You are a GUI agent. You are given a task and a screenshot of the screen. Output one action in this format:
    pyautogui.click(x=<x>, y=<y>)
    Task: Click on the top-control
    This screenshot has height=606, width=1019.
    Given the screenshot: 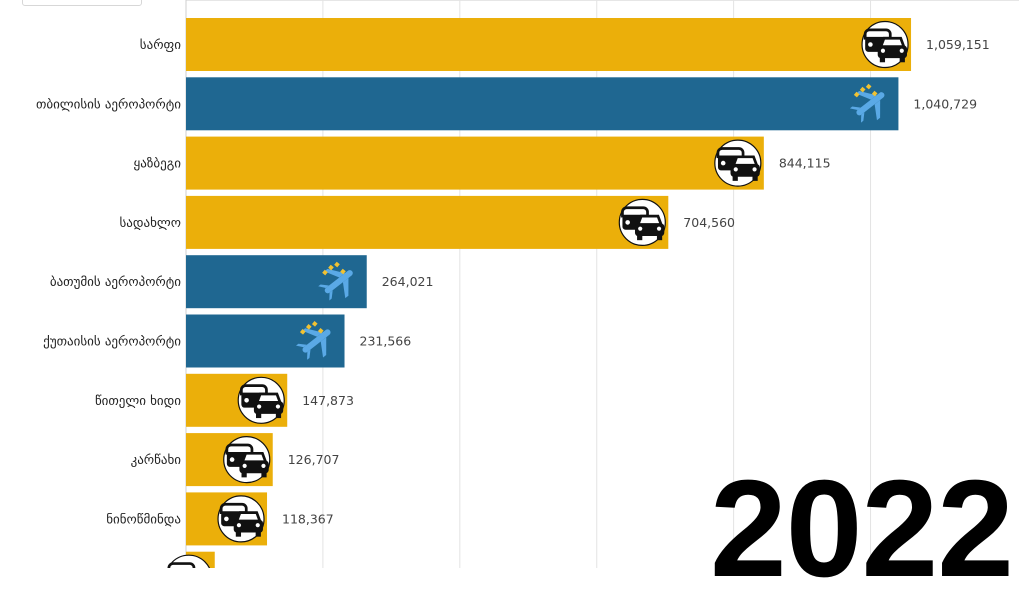 What is the action you would take?
    pyautogui.click(x=82, y=3)
    